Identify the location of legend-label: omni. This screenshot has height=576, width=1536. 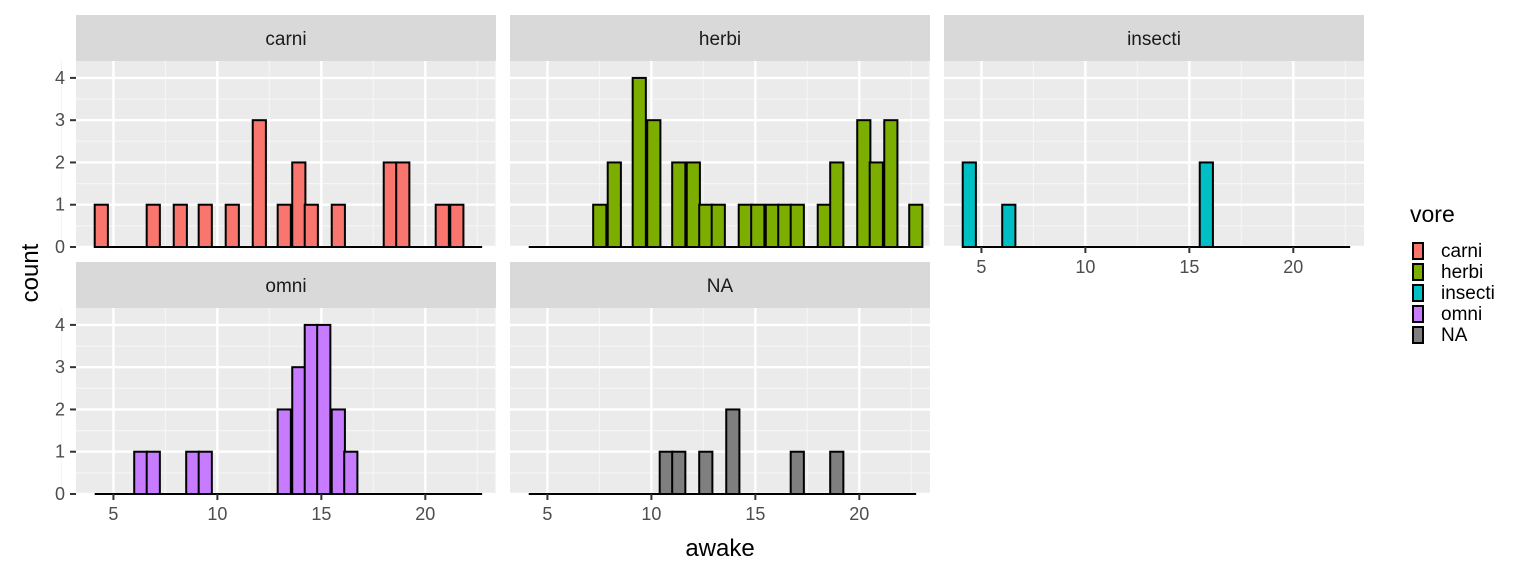
(1461, 314).